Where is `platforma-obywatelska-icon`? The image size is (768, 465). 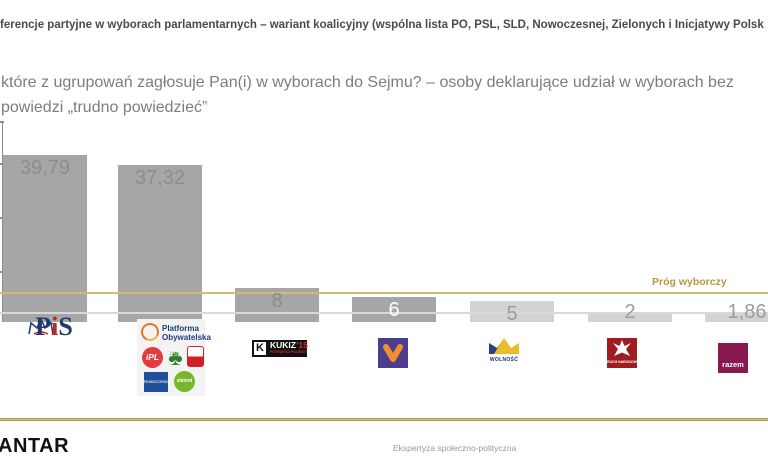
platforma-obywatelska-icon is located at coordinates (150, 332).